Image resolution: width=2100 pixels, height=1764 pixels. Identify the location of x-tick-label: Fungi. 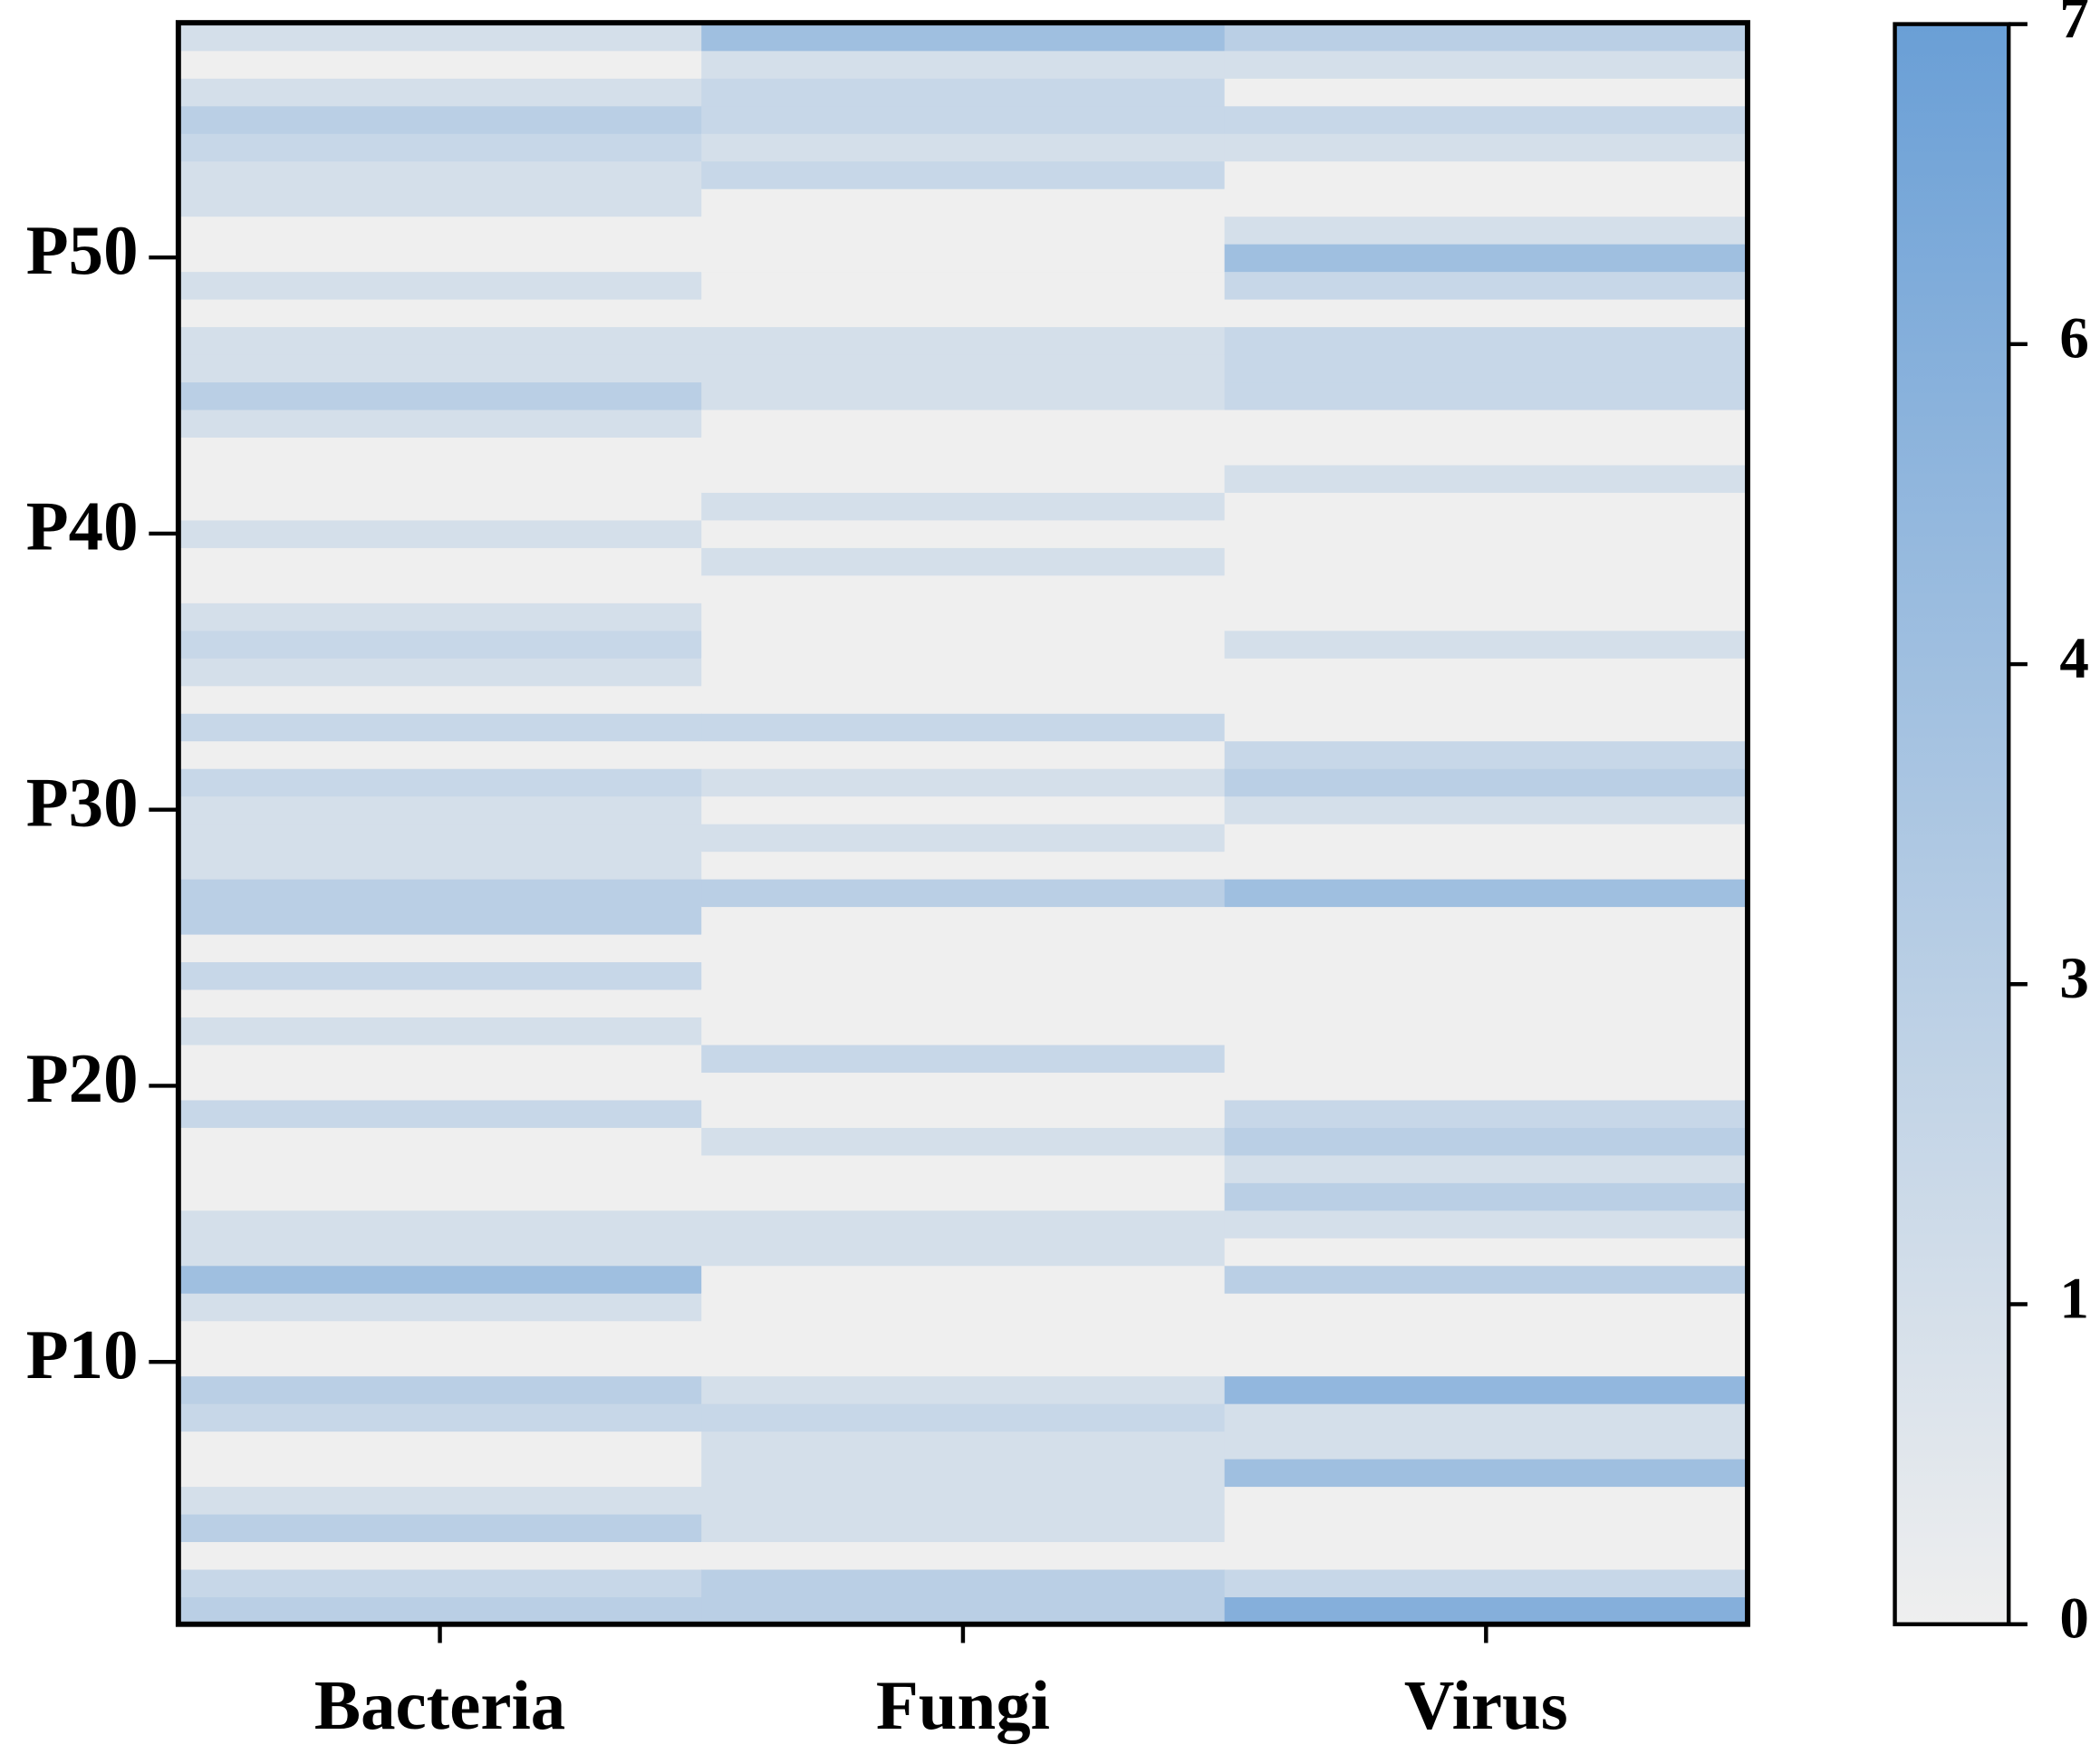
(963, 1705).